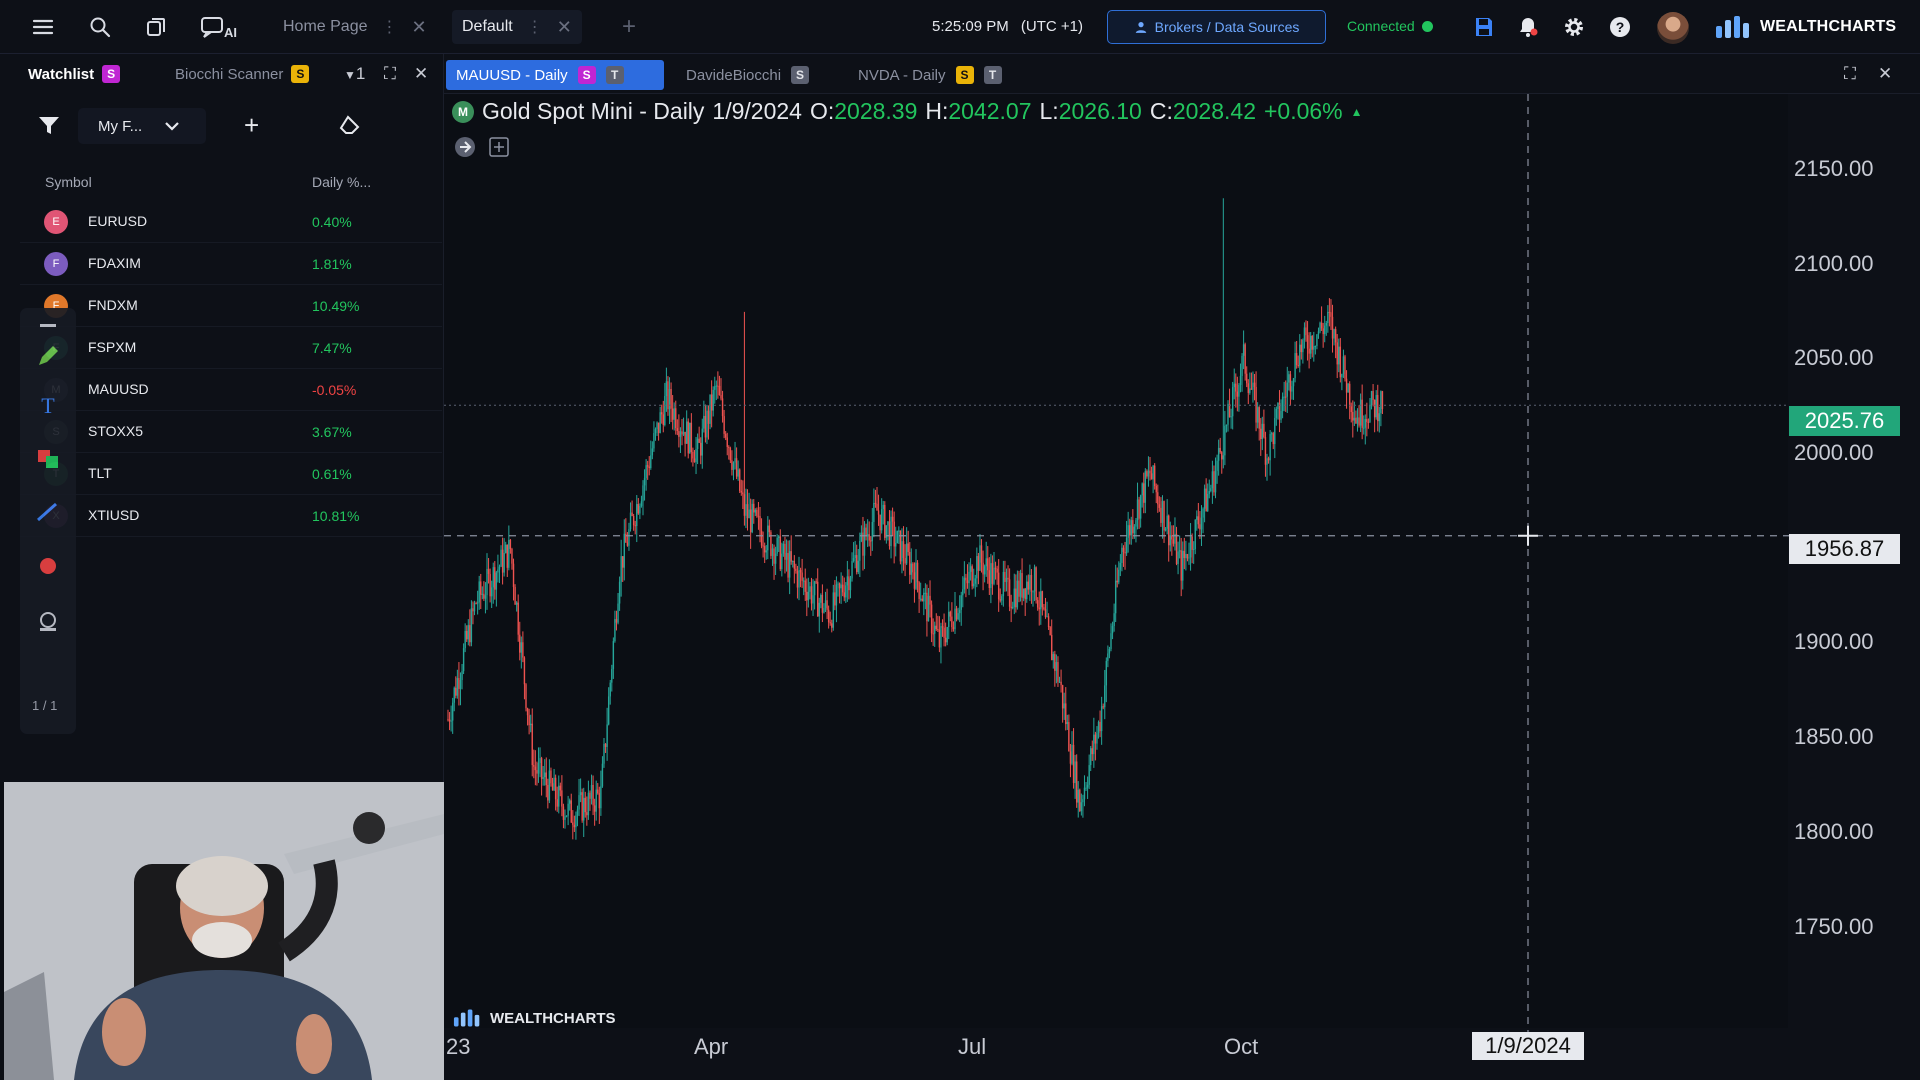 The width and height of the screenshot is (1920, 1080). I want to click on workspace-tab-default: Default ⋮ ✕, so click(517, 27).